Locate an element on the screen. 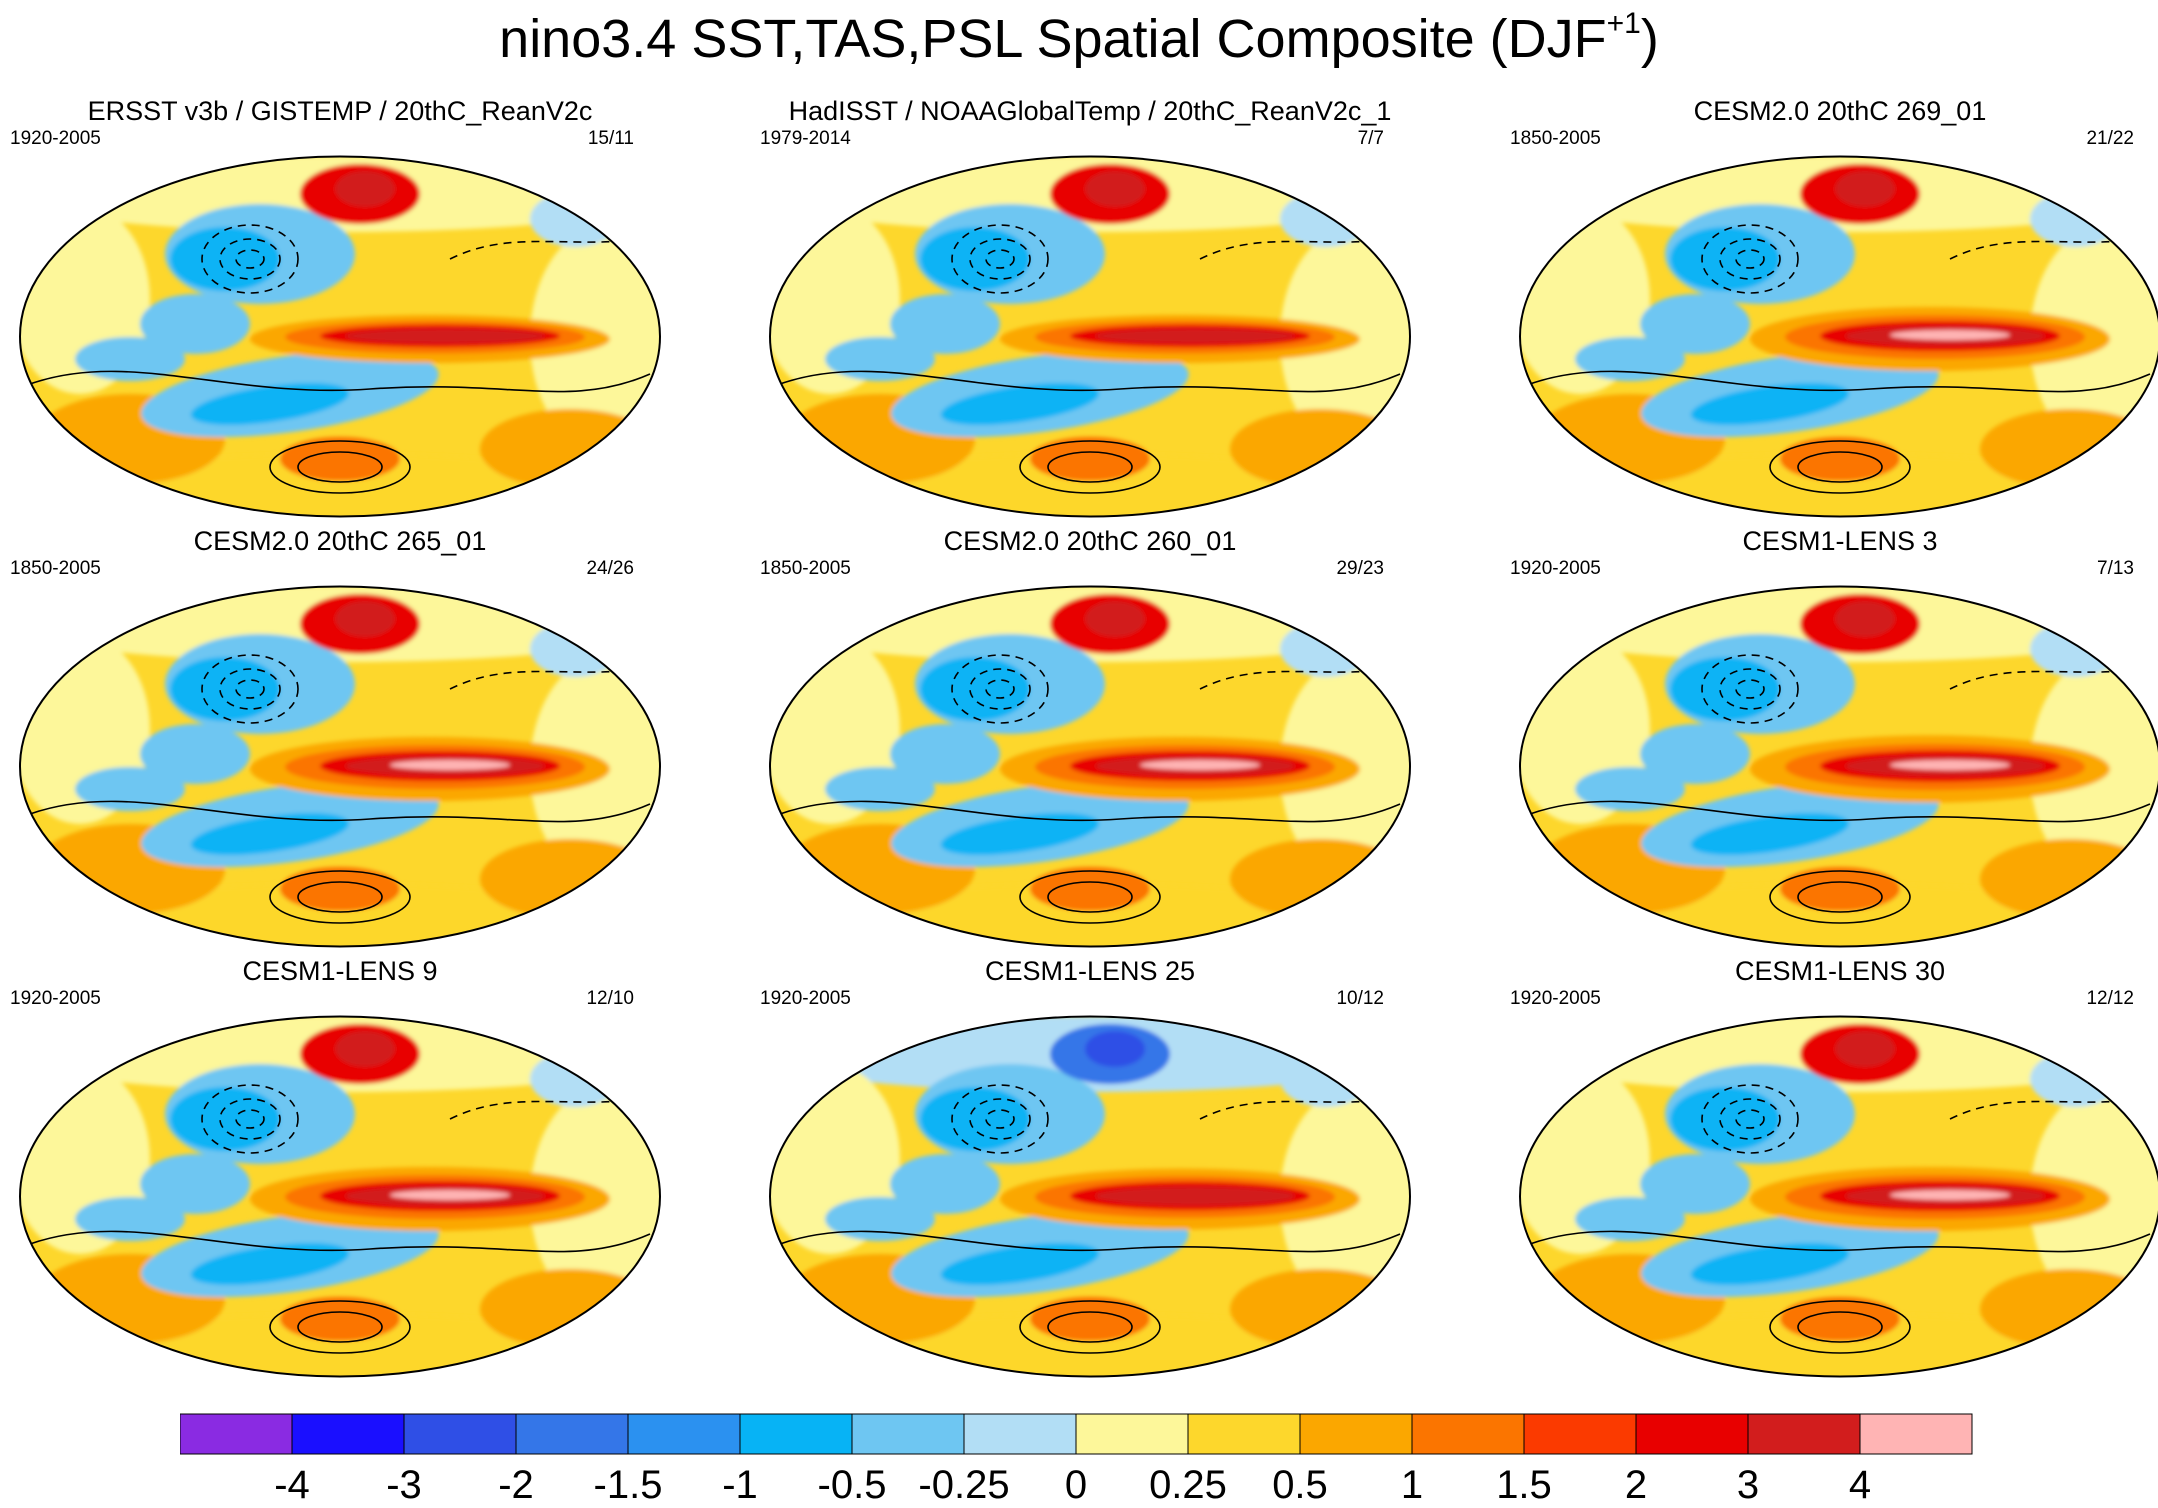  map-panel: CESM1-LENS 25 1920-2005 10/12 is located at coordinates (1090, 1172).